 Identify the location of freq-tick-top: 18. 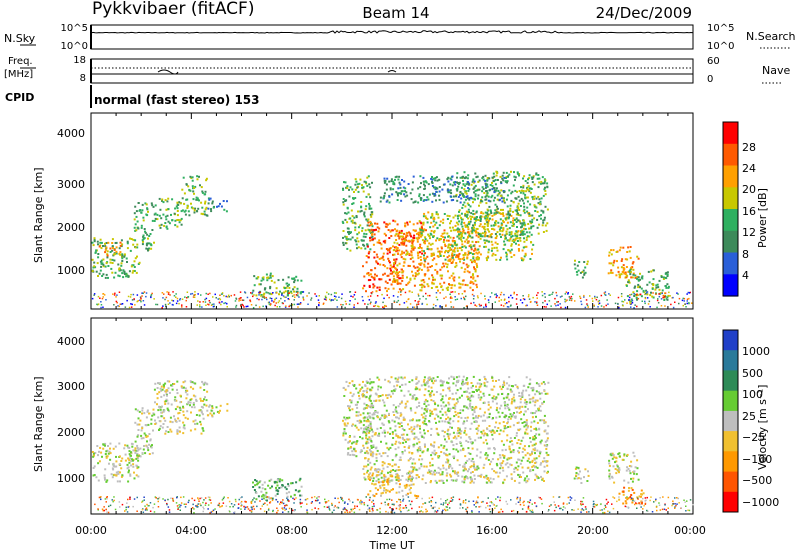
(79, 60).